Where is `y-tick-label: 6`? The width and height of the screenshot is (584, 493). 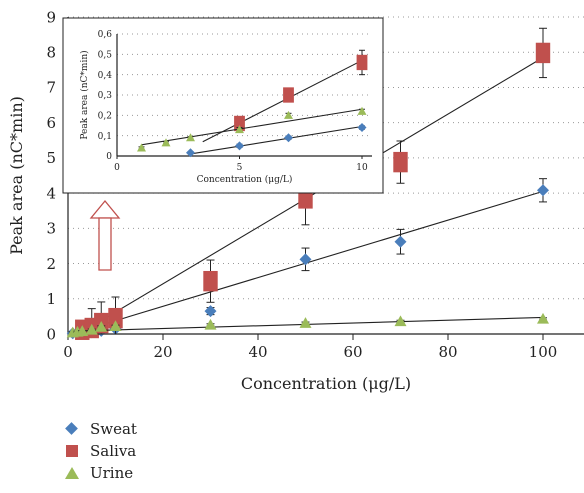
y-tick-label: 6 is located at coordinates (51, 123).